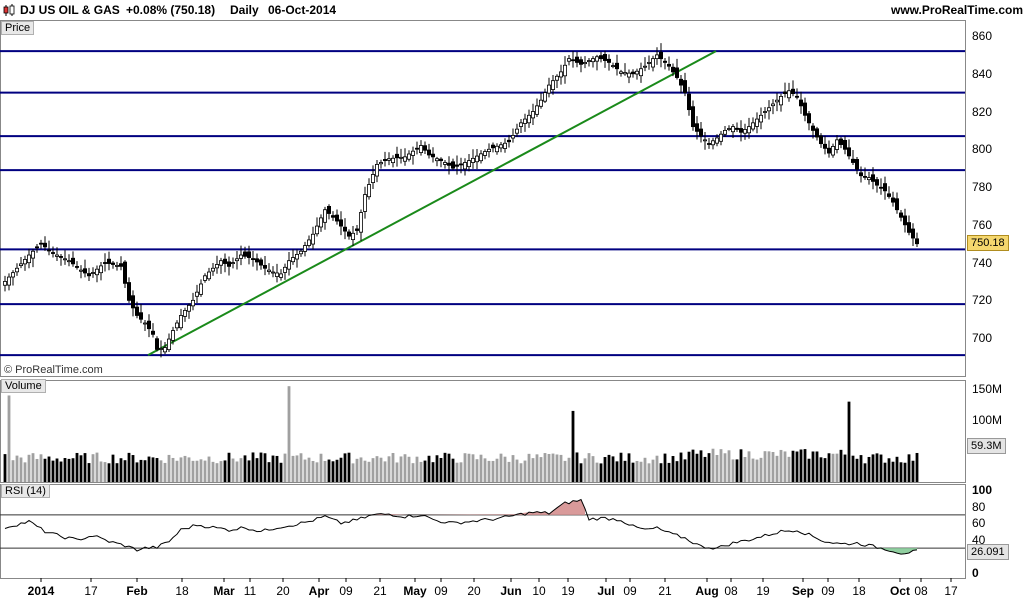  Describe the element at coordinates (803, 591) in the screenshot. I see `time-tick-label: Sep` at that location.